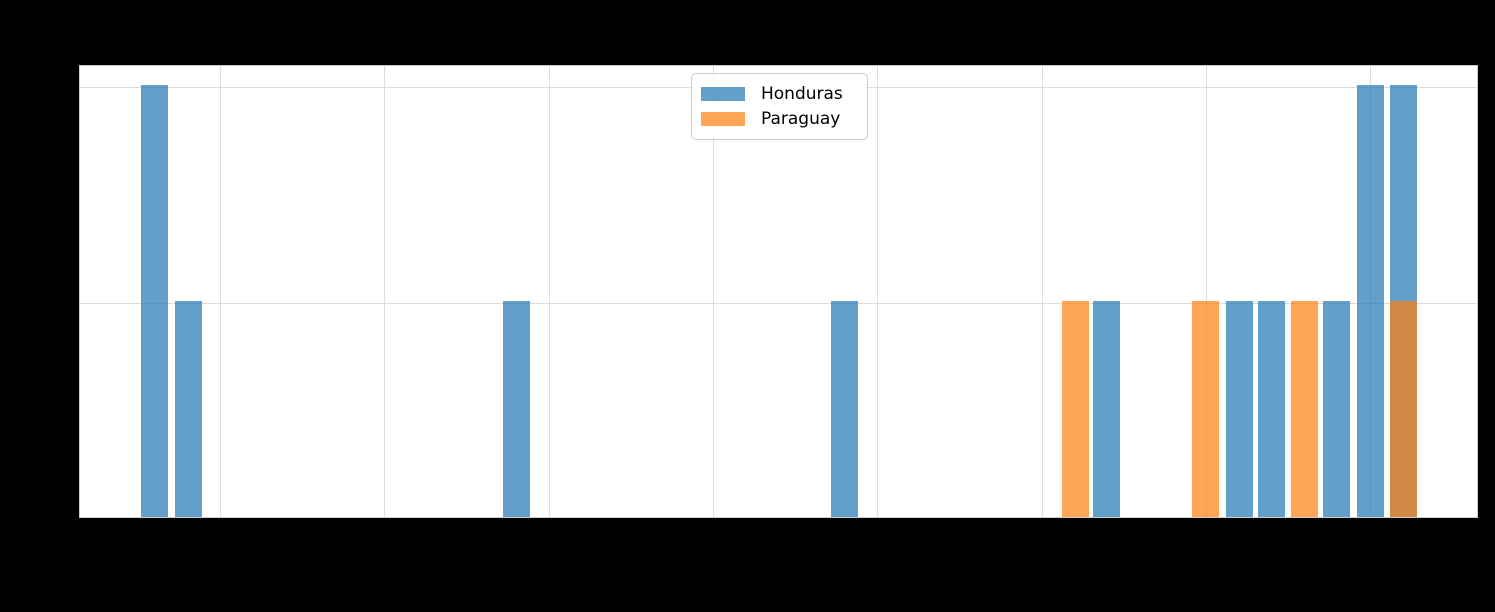 The image size is (1495, 612). I want to click on legend-item-paraguay: Paraguay, so click(779, 119).